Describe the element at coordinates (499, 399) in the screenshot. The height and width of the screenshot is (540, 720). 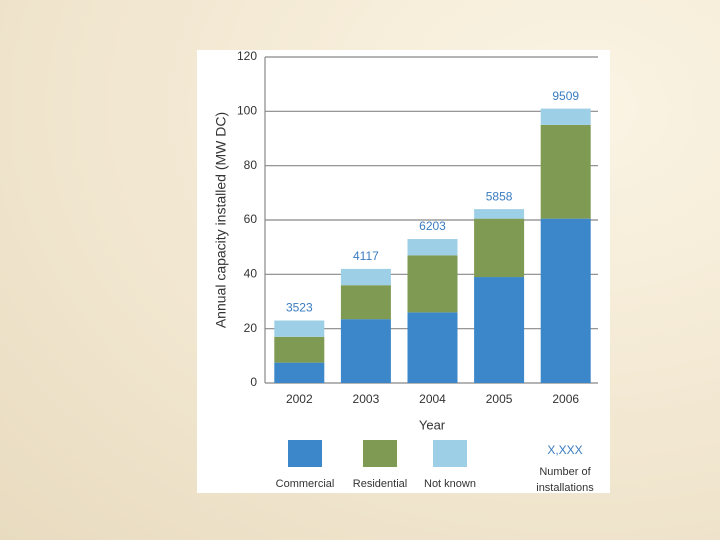
I see `x-tick-label: 2005` at that location.